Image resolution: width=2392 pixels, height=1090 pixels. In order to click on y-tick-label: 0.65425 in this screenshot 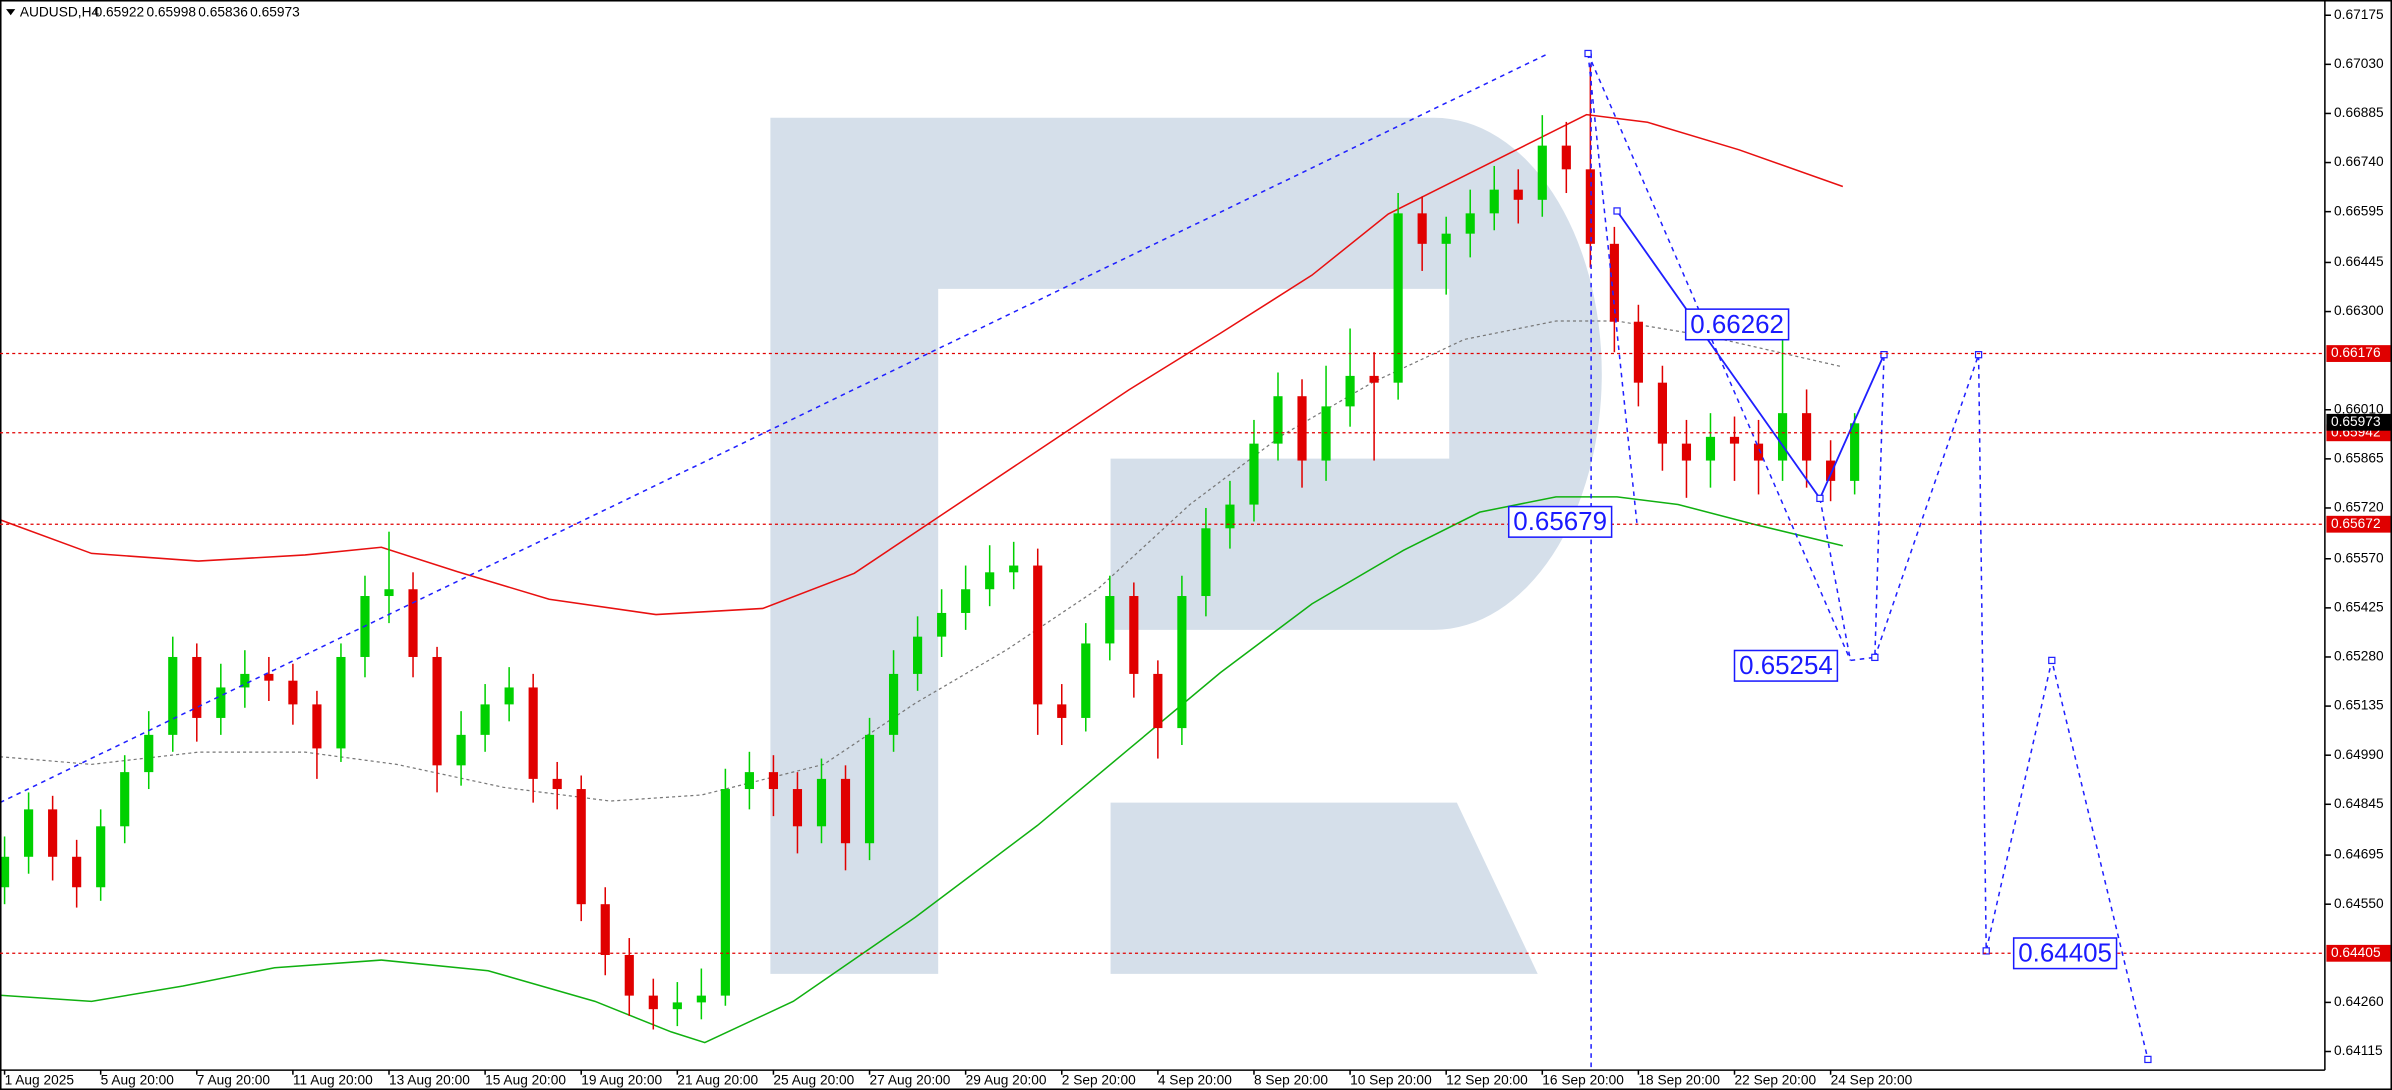, I will do `click(2359, 606)`.